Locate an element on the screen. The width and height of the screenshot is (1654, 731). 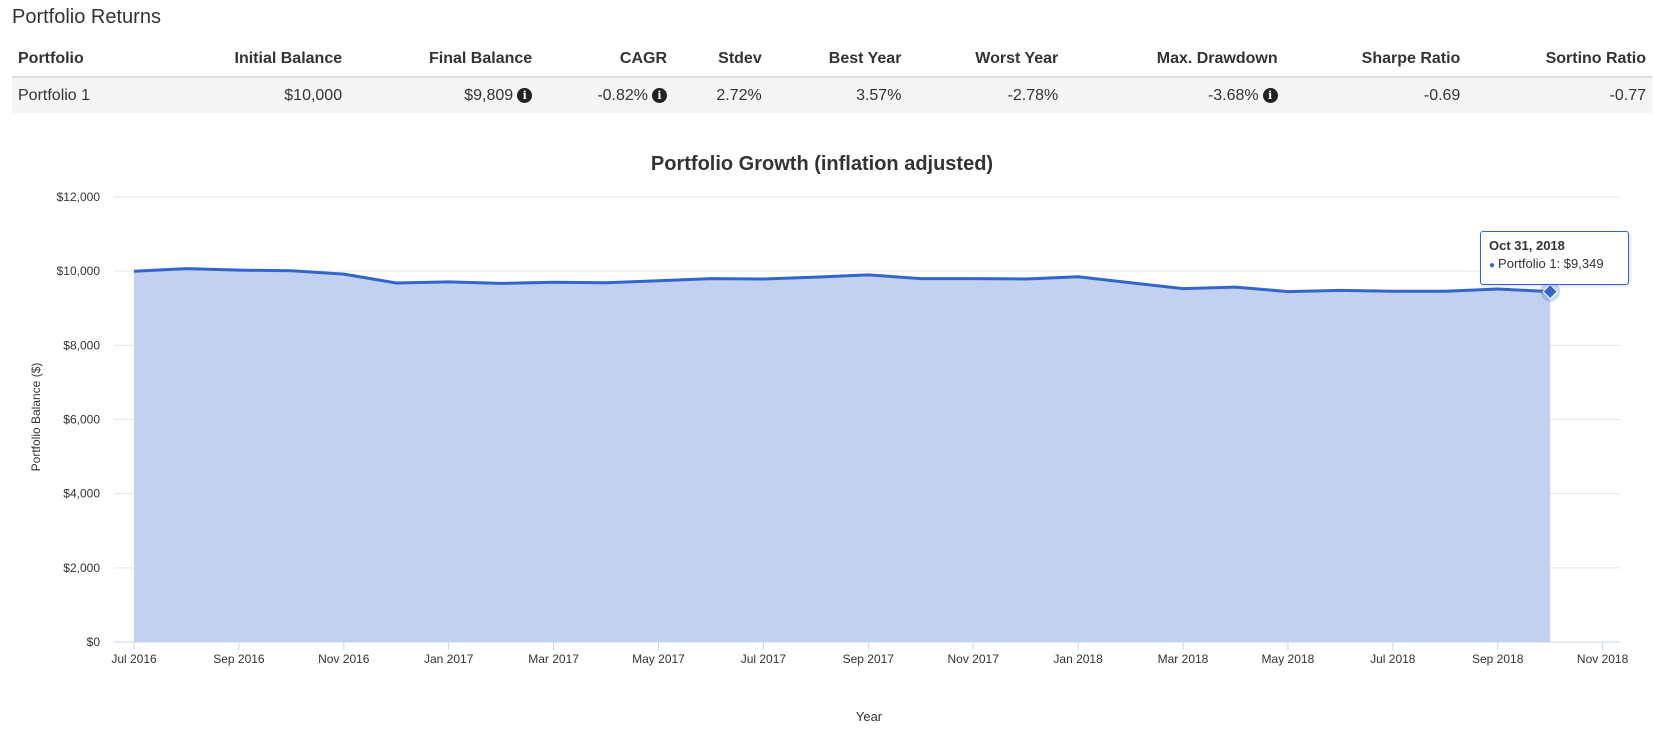
cell-worst-year: -2.78% is located at coordinates (986, 95).